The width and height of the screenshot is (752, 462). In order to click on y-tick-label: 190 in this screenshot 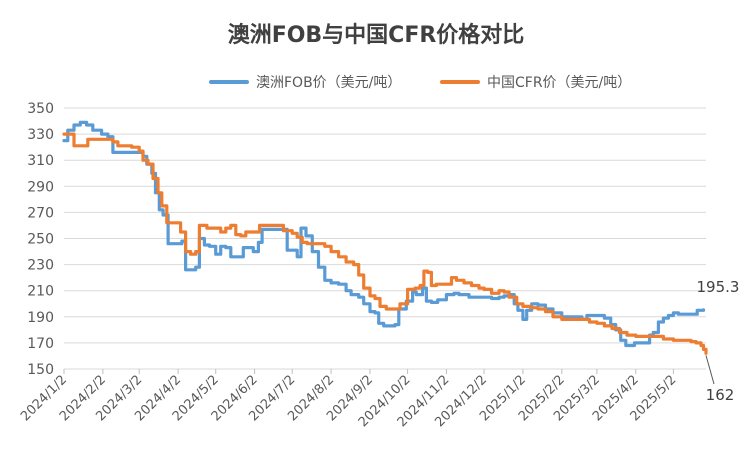, I will do `click(40, 318)`.